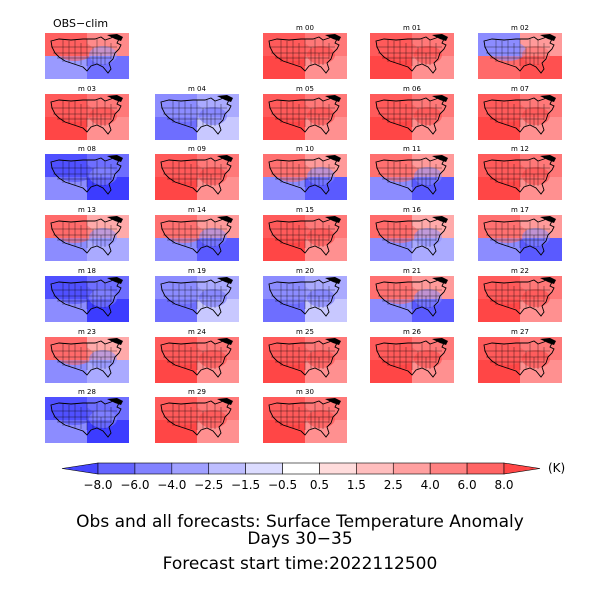  I want to click on panel-label: m 13, so click(87, 210).